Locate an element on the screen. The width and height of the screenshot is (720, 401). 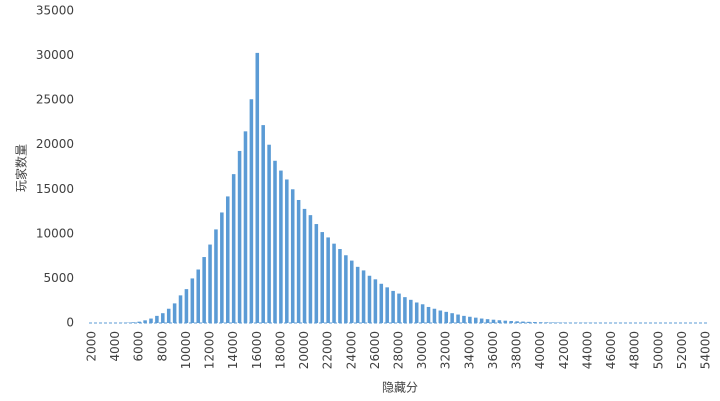
x-tick-label: 34000 is located at coordinates (469, 350).